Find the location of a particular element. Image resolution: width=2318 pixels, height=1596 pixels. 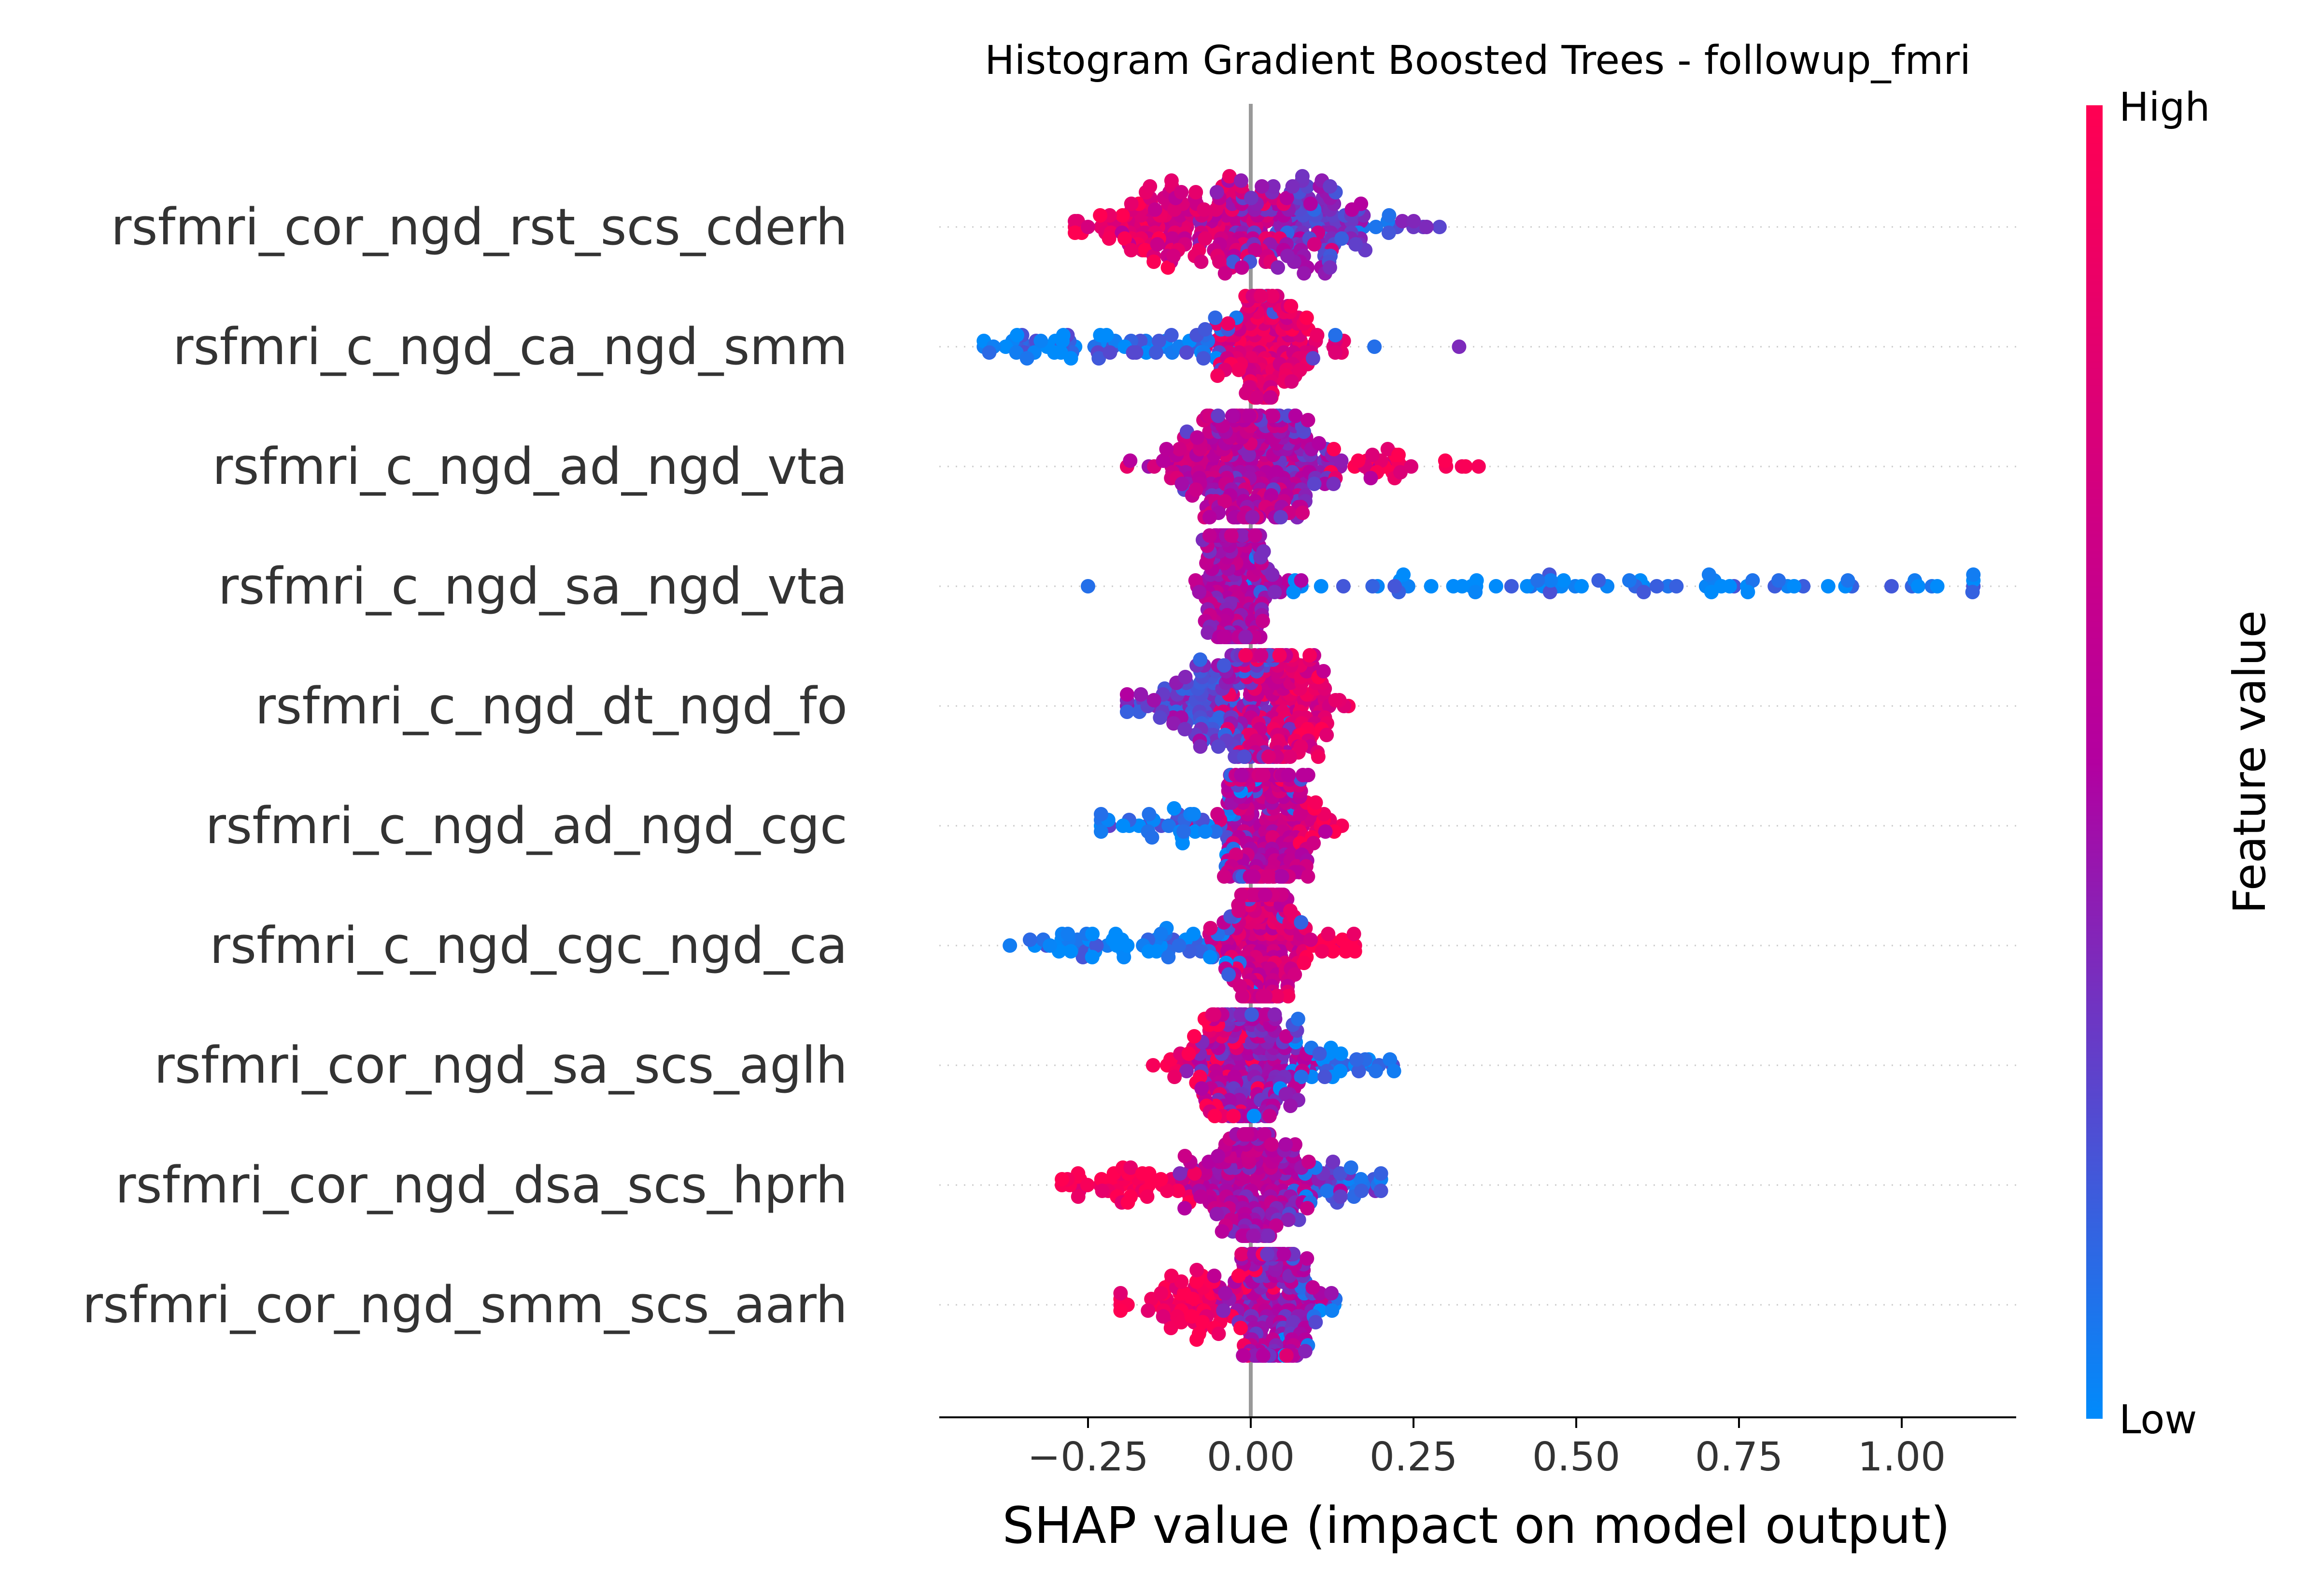

x-axis: −0.25 0.00 0.25 0.50 0.75 1.00 is located at coordinates (1478, 1448).